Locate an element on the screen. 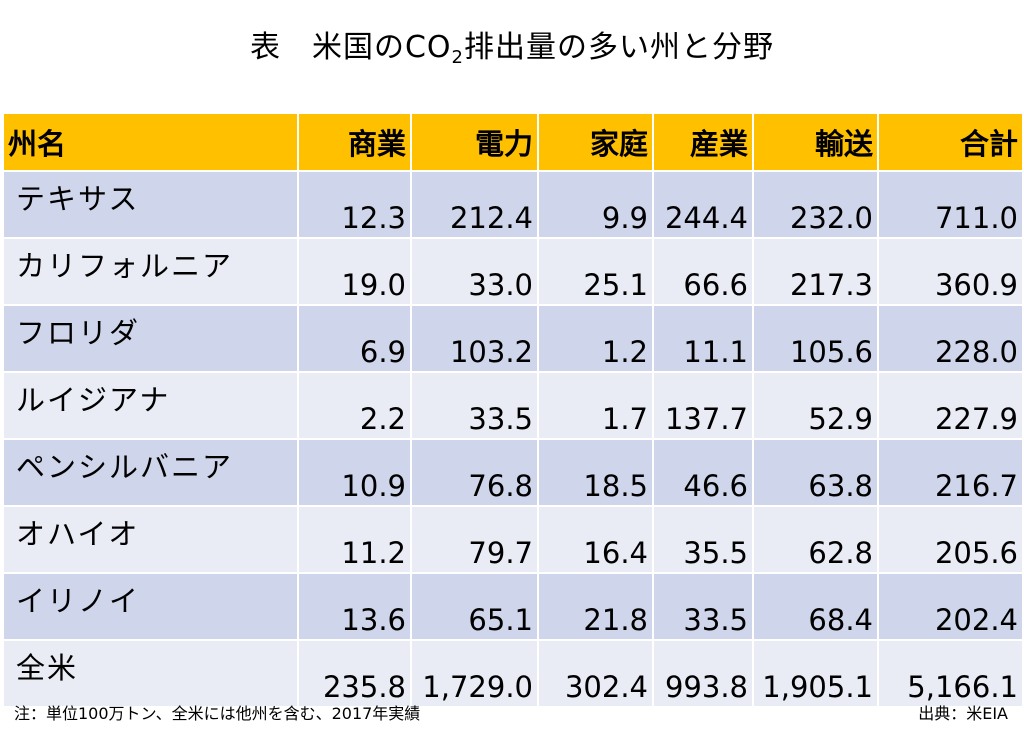  value-cell: 21.8 is located at coordinates (595, 606).